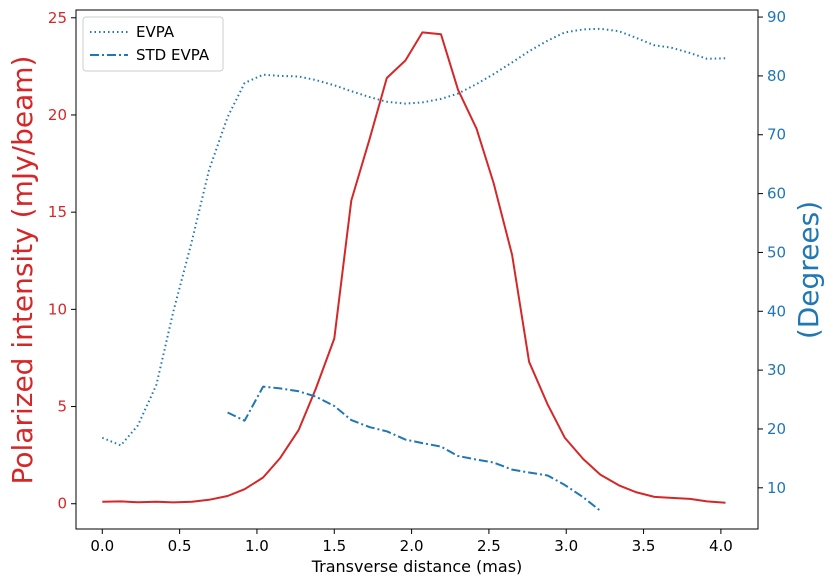 The width and height of the screenshot is (834, 584). I want to click on right-tick-label: 20, so click(776, 429).